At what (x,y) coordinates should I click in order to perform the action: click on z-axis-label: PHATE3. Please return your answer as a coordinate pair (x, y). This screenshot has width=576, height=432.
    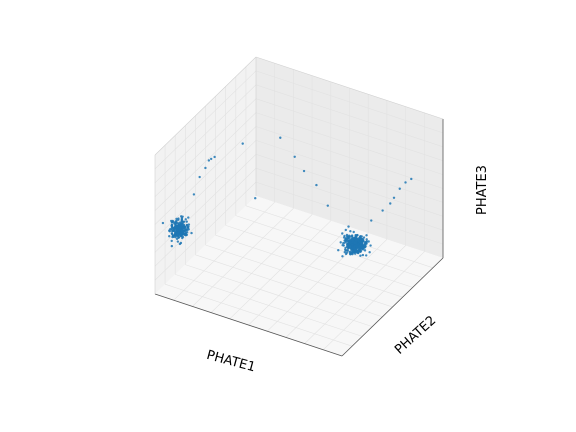
    Looking at the image, I should click on (482, 190).